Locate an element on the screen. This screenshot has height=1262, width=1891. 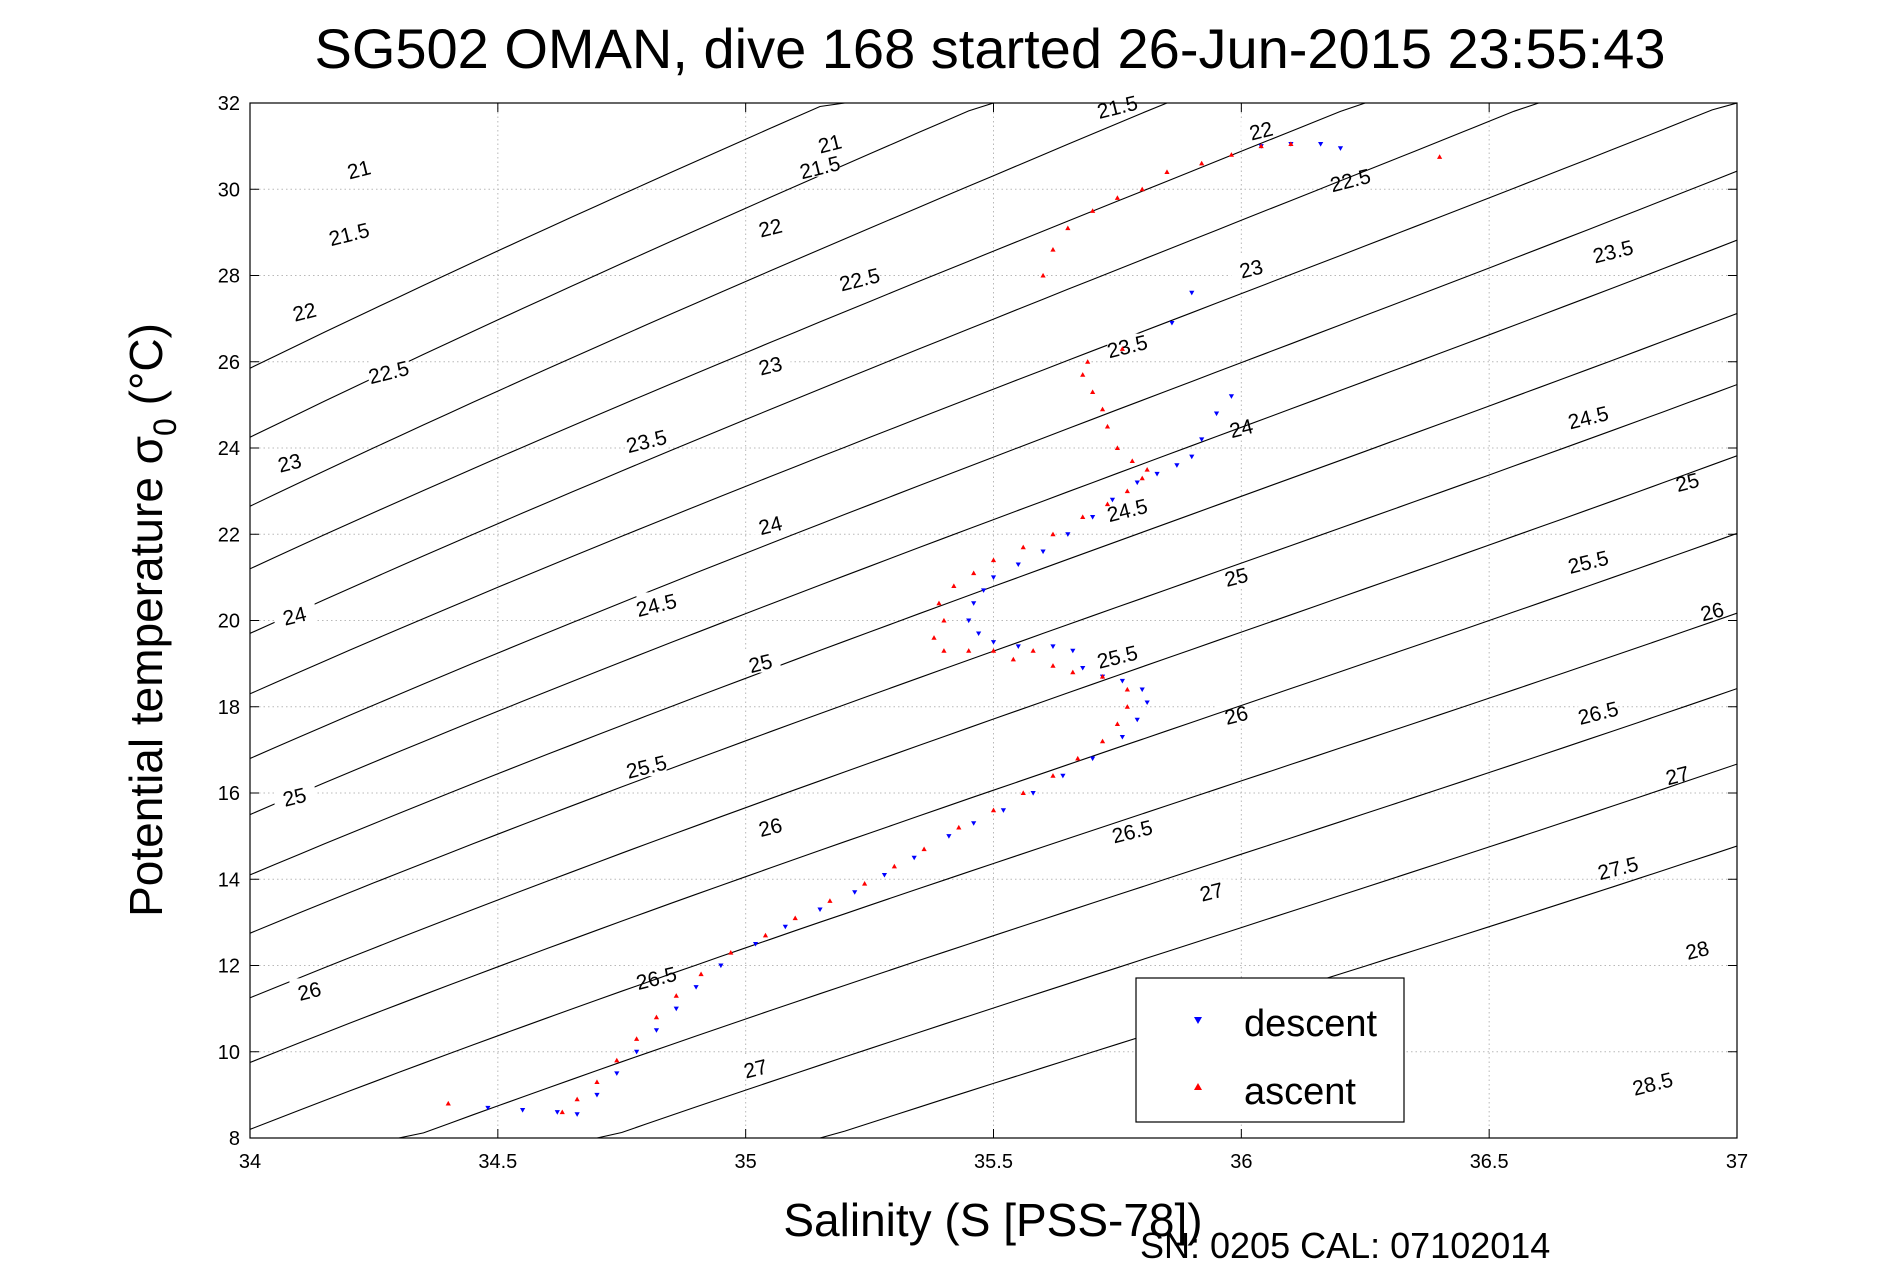
y-tick-label: 22 is located at coordinates (229, 535).